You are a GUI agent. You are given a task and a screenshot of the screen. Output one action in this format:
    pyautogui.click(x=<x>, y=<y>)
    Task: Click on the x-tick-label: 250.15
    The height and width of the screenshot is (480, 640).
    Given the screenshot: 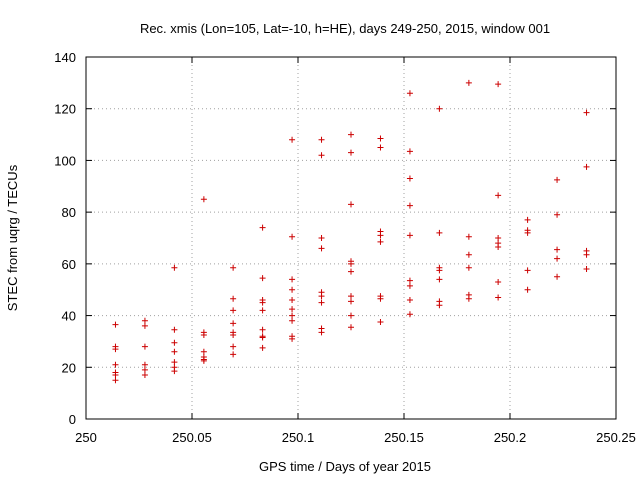 What is the action you would take?
    pyautogui.click(x=404, y=437)
    